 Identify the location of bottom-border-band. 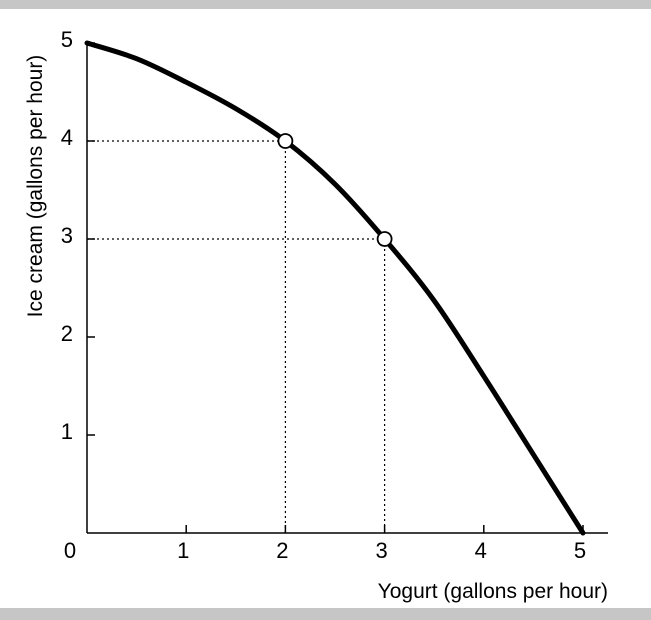
(325, 614).